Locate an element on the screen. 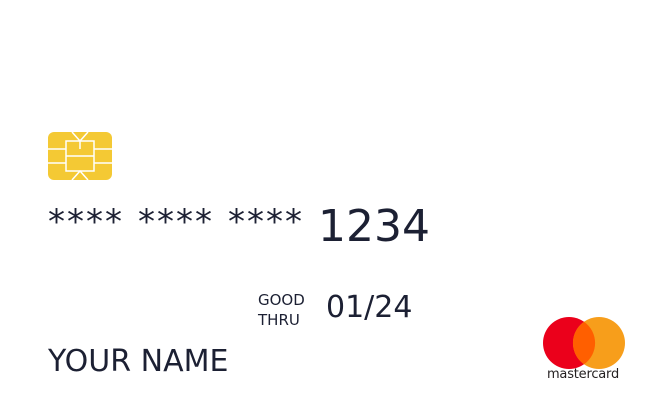 This screenshot has width=656, height=414. good-thru-line-2: THRU is located at coordinates (279, 320).